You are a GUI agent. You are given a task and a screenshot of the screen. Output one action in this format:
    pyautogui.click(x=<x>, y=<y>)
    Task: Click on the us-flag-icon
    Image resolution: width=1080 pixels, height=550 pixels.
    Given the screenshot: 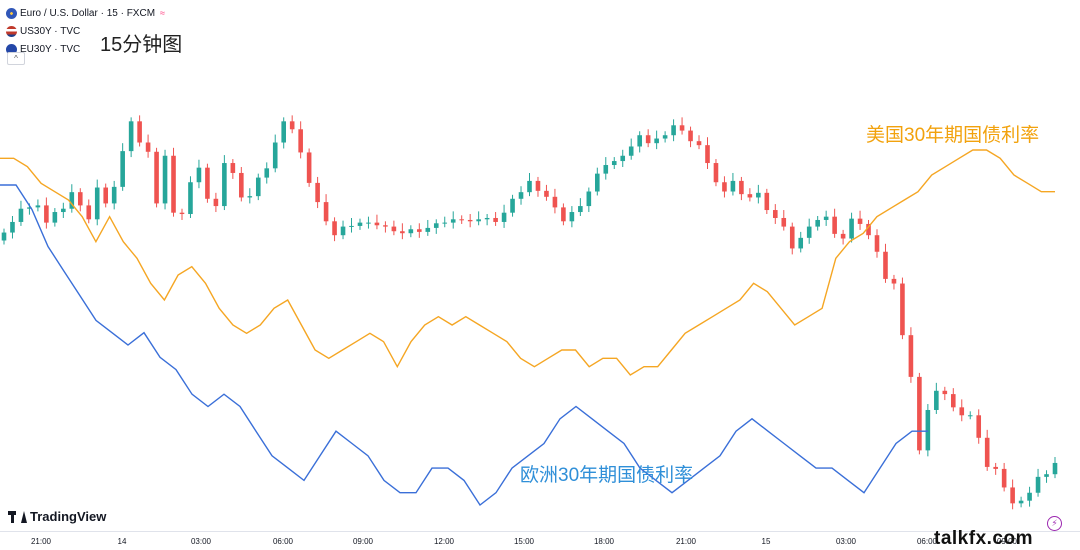 What is the action you would take?
    pyautogui.click(x=11, y=31)
    